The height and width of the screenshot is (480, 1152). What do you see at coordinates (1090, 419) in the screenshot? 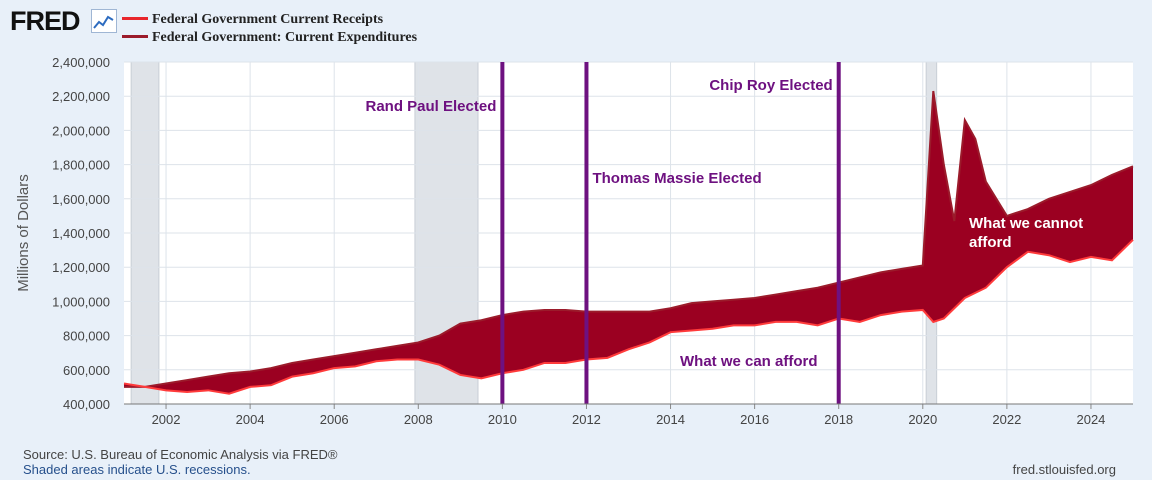
I see `x-tick-label: 2024` at bounding box center [1090, 419].